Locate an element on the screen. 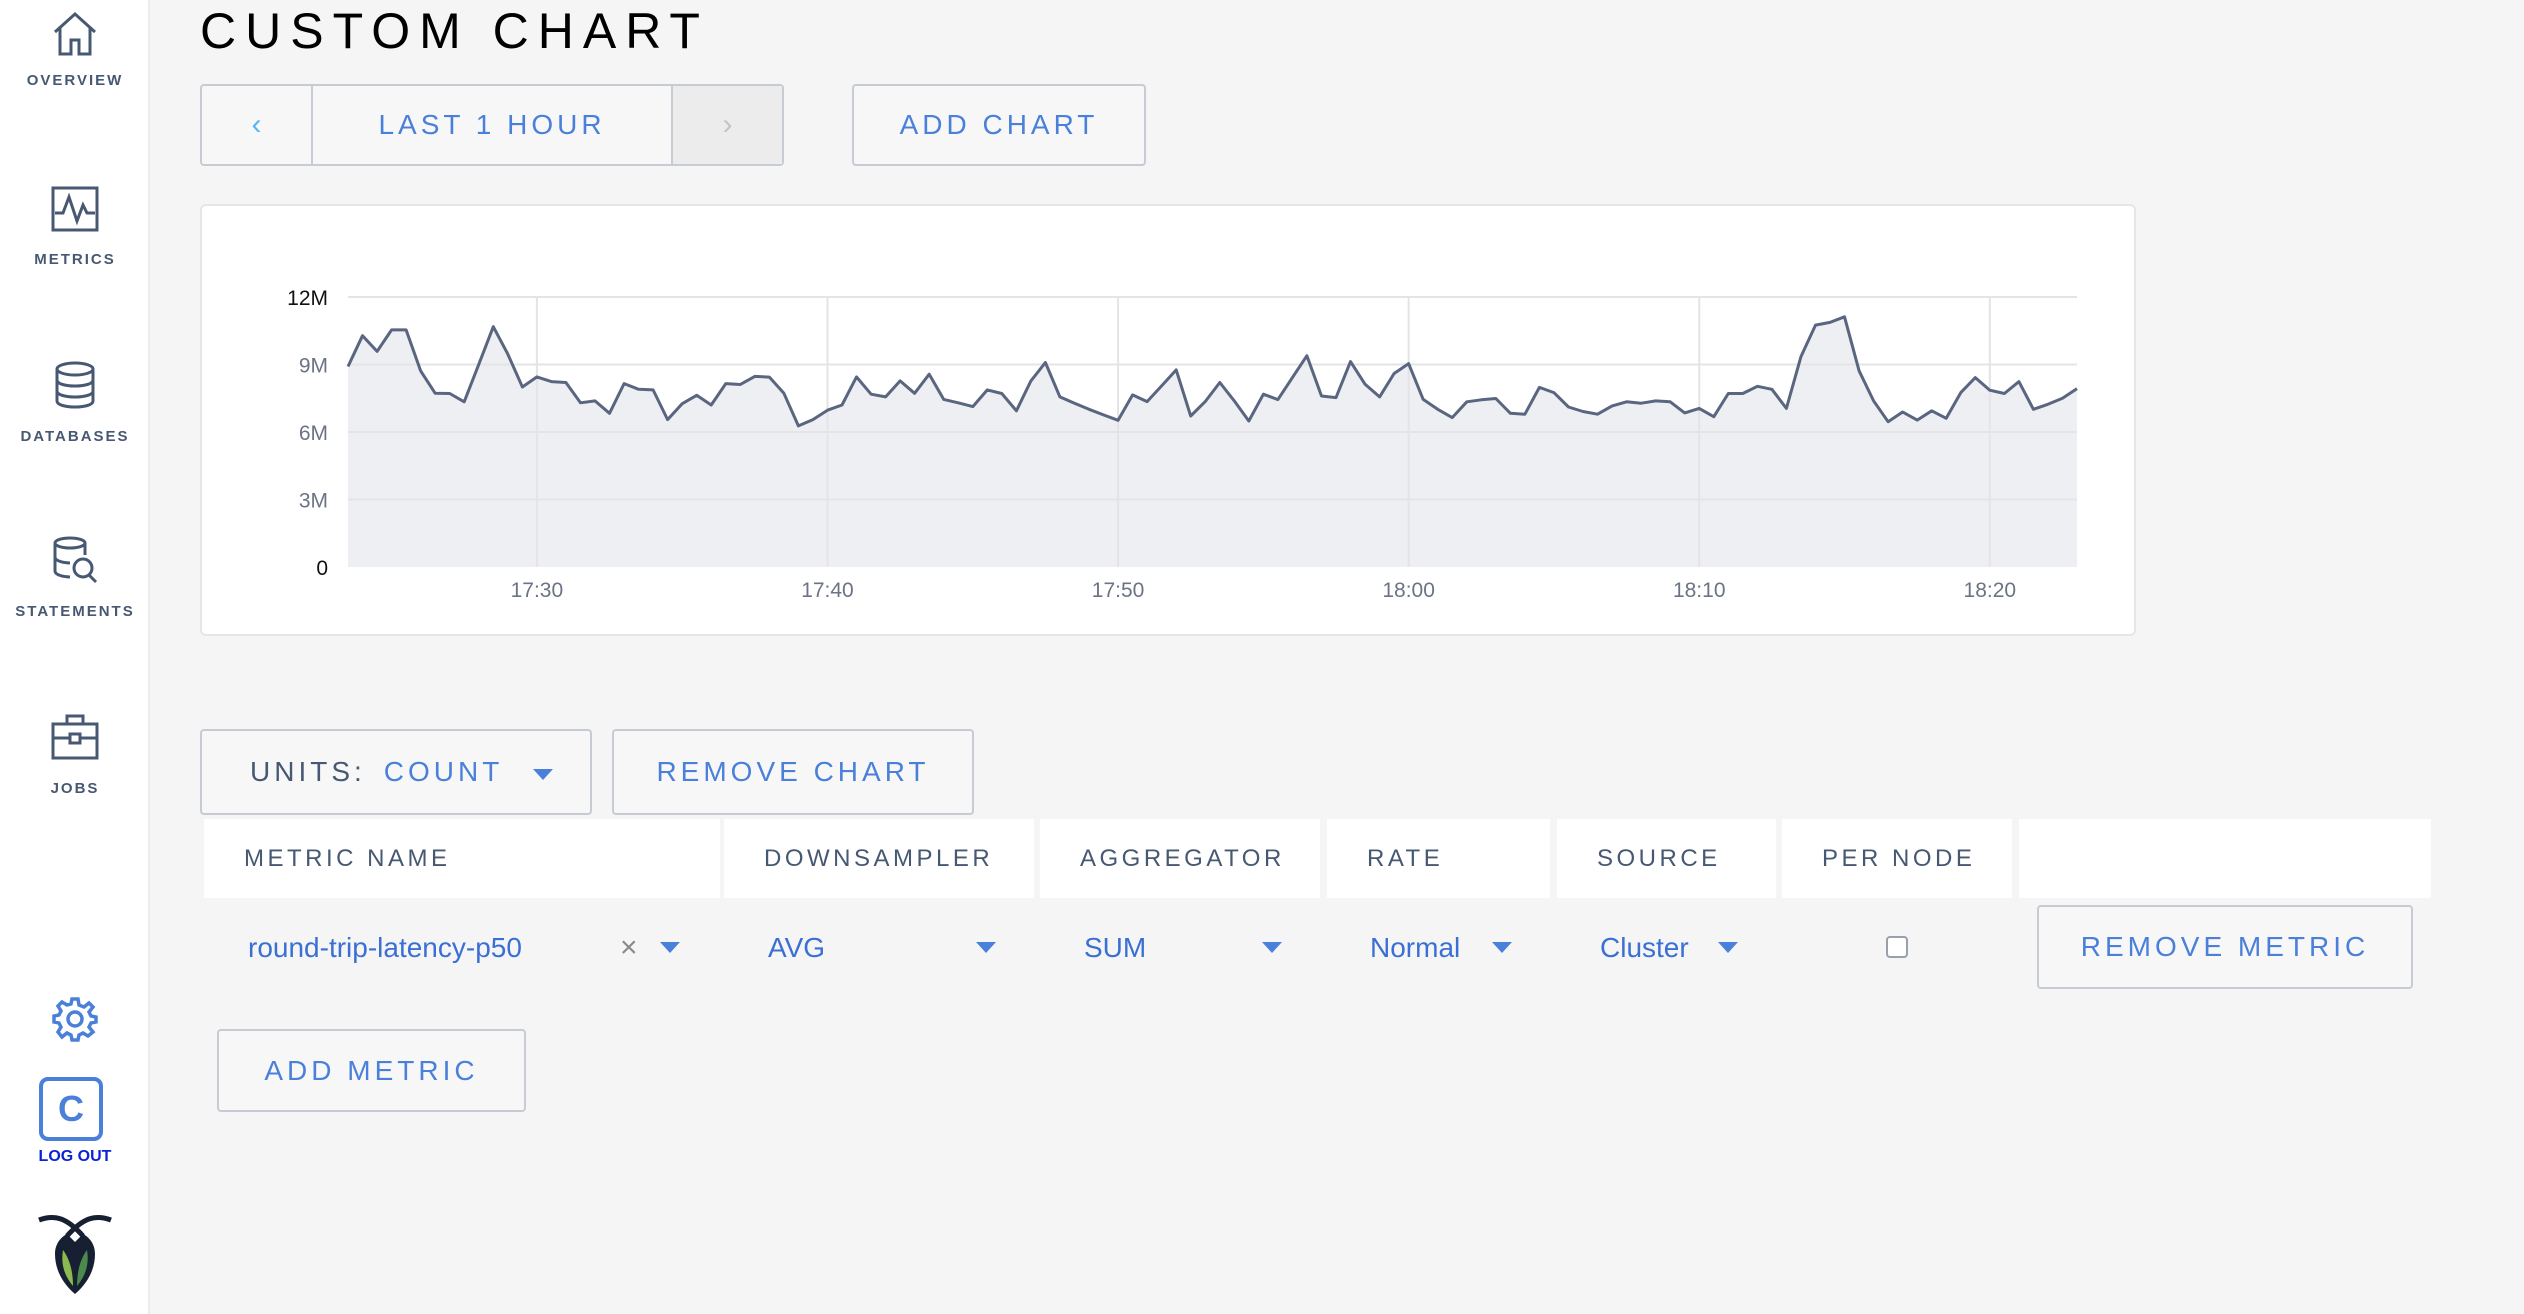  database-icon is located at coordinates (75, 385).